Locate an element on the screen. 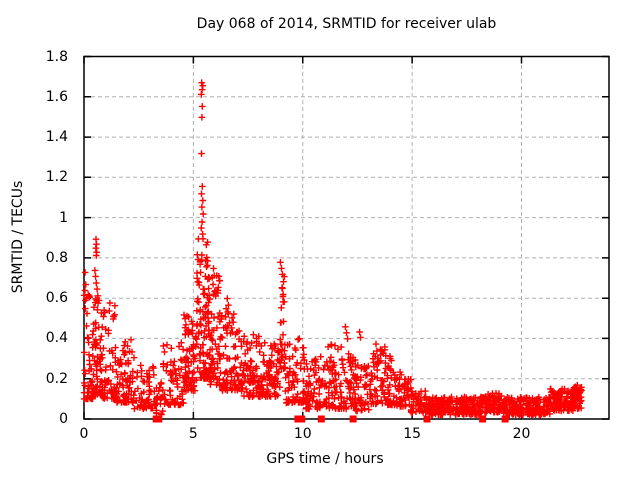 The width and height of the screenshot is (640, 480). y-tick-label: 0.8 is located at coordinates (56, 257).